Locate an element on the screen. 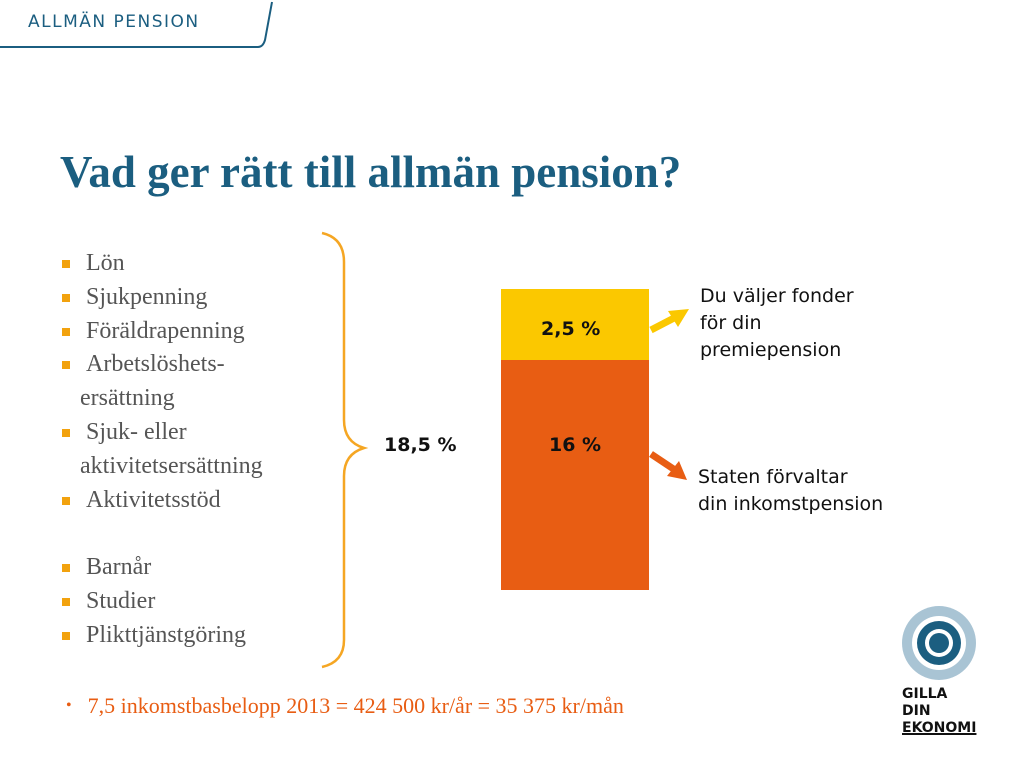 The image size is (1024, 768). list-item: Sjuk- eller aktivitetsersättning is located at coordinates (161, 450).